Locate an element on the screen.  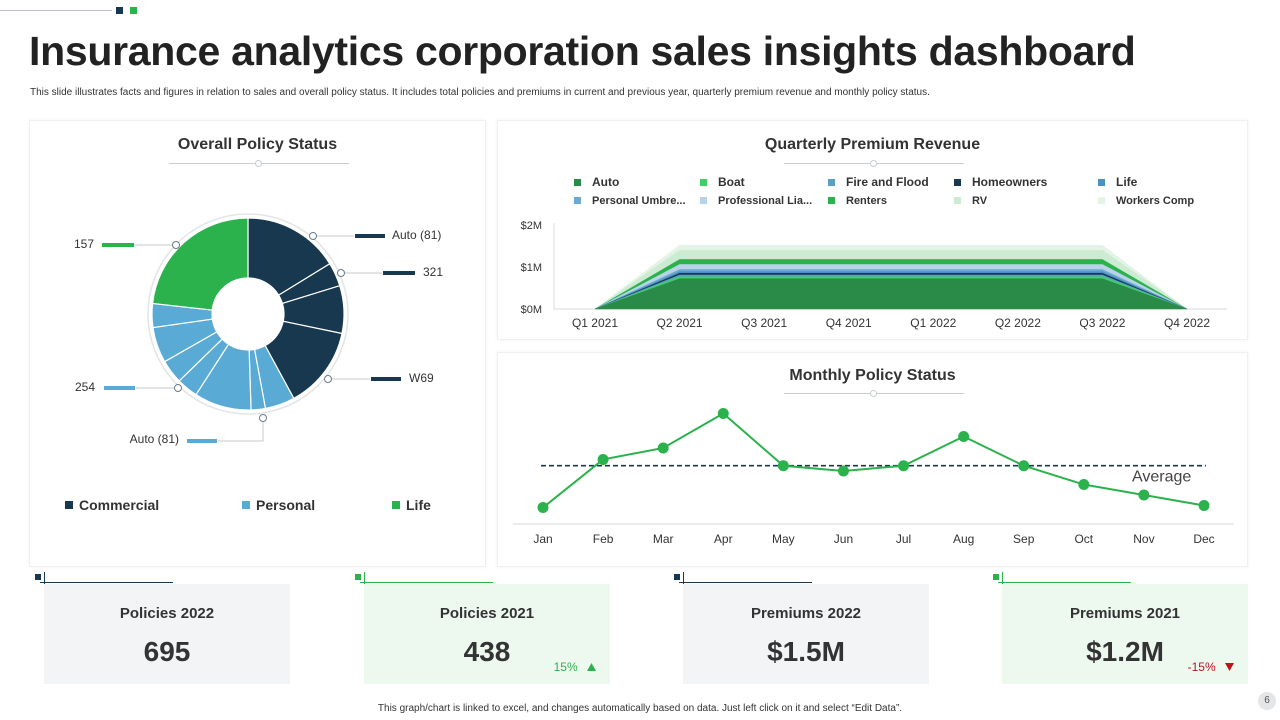
callout-leader-line is located at coordinates (241, 432).